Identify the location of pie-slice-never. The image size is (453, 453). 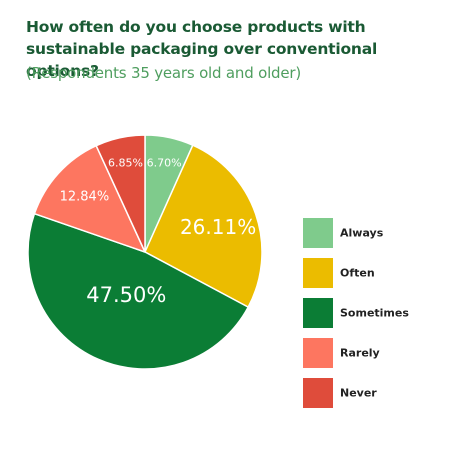
(120, 193).